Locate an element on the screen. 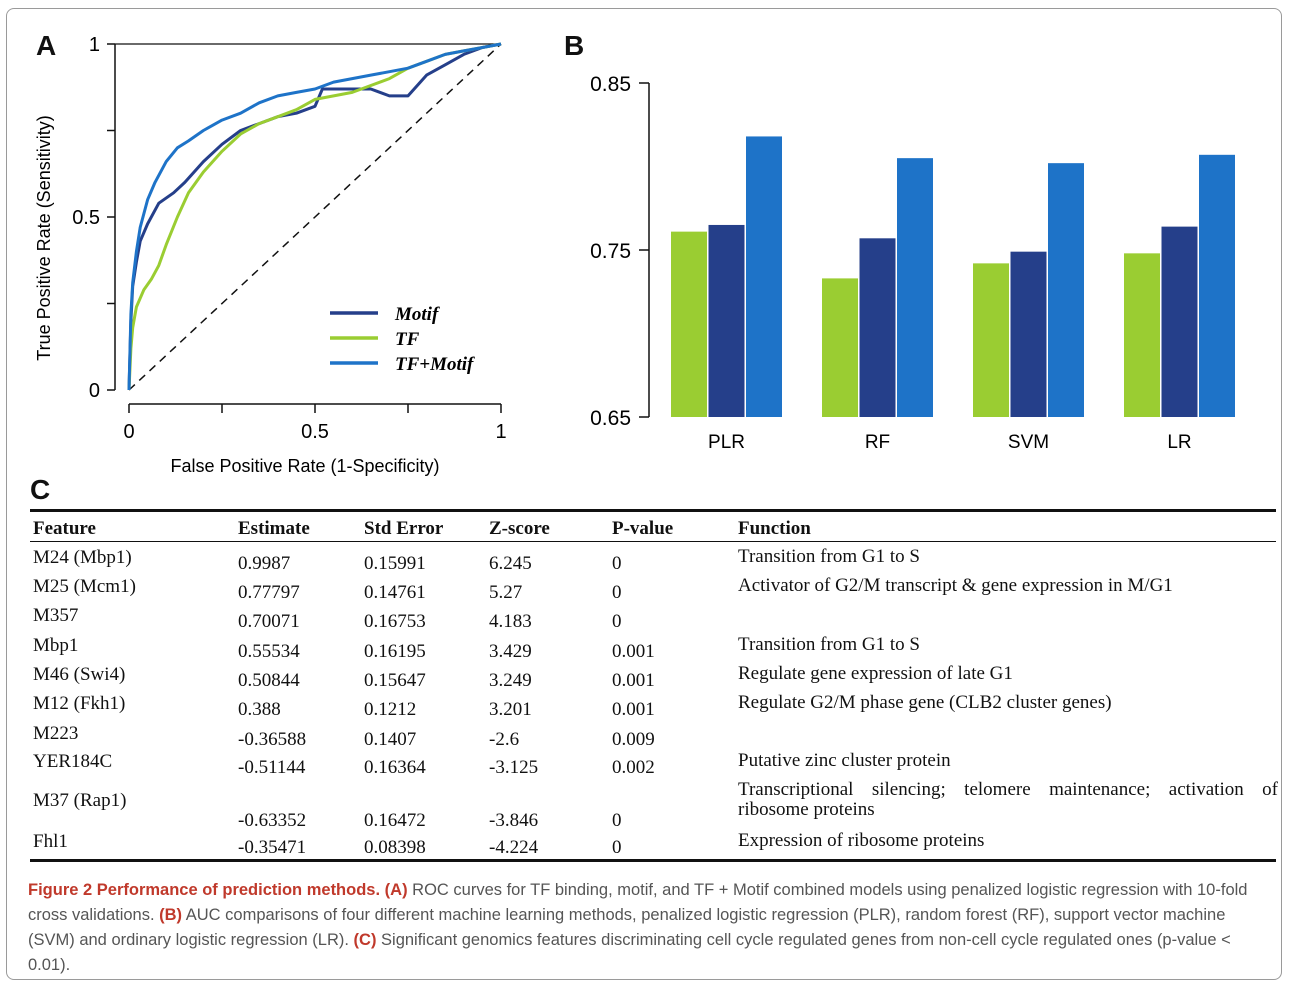 This screenshot has width=1290, height=985. header-std-error: Std Error is located at coordinates (404, 528).